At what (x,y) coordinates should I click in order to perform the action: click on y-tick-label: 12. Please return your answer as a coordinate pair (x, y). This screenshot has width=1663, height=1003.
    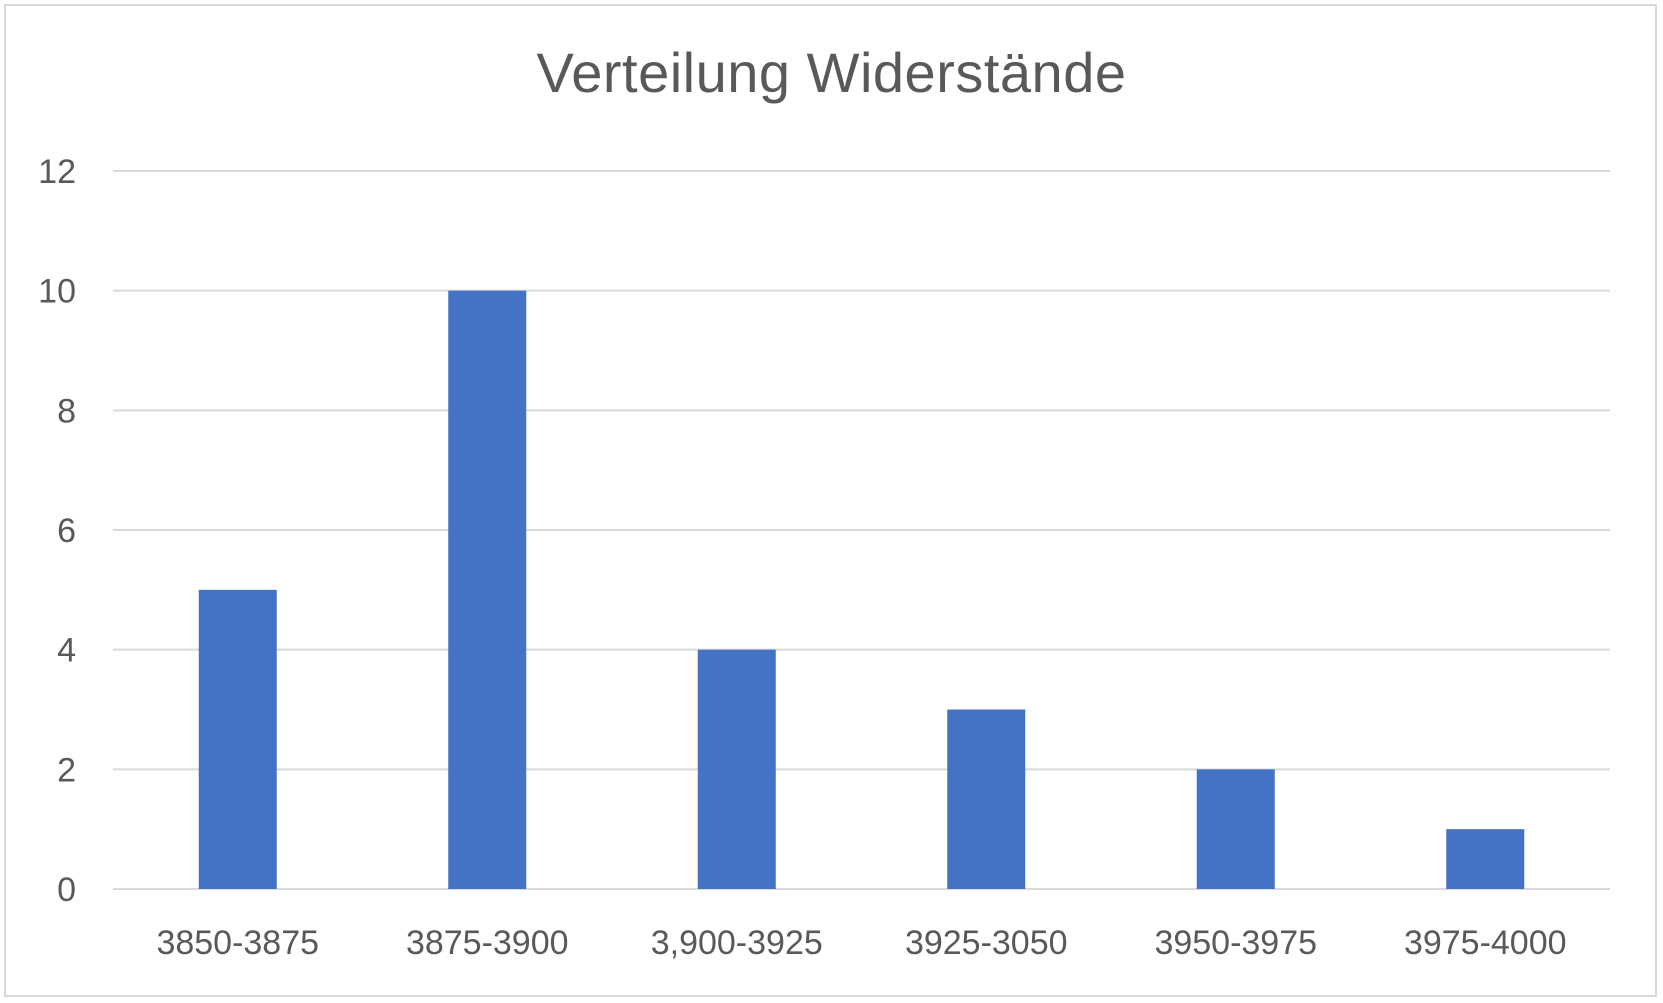
    Looking at the image, I should click on (57, 172).